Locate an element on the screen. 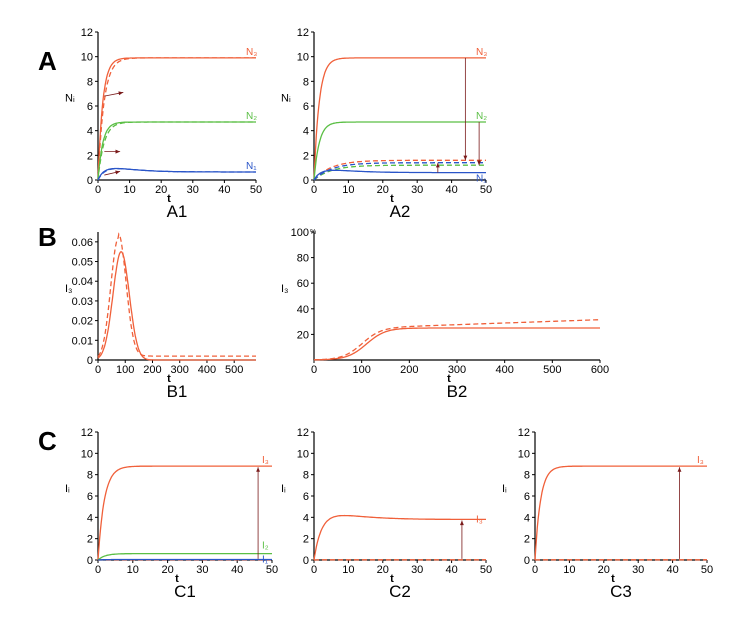 The width and height of the screenshot is (753, 620). series-label: N₁ is located at coordinates (251, 166).